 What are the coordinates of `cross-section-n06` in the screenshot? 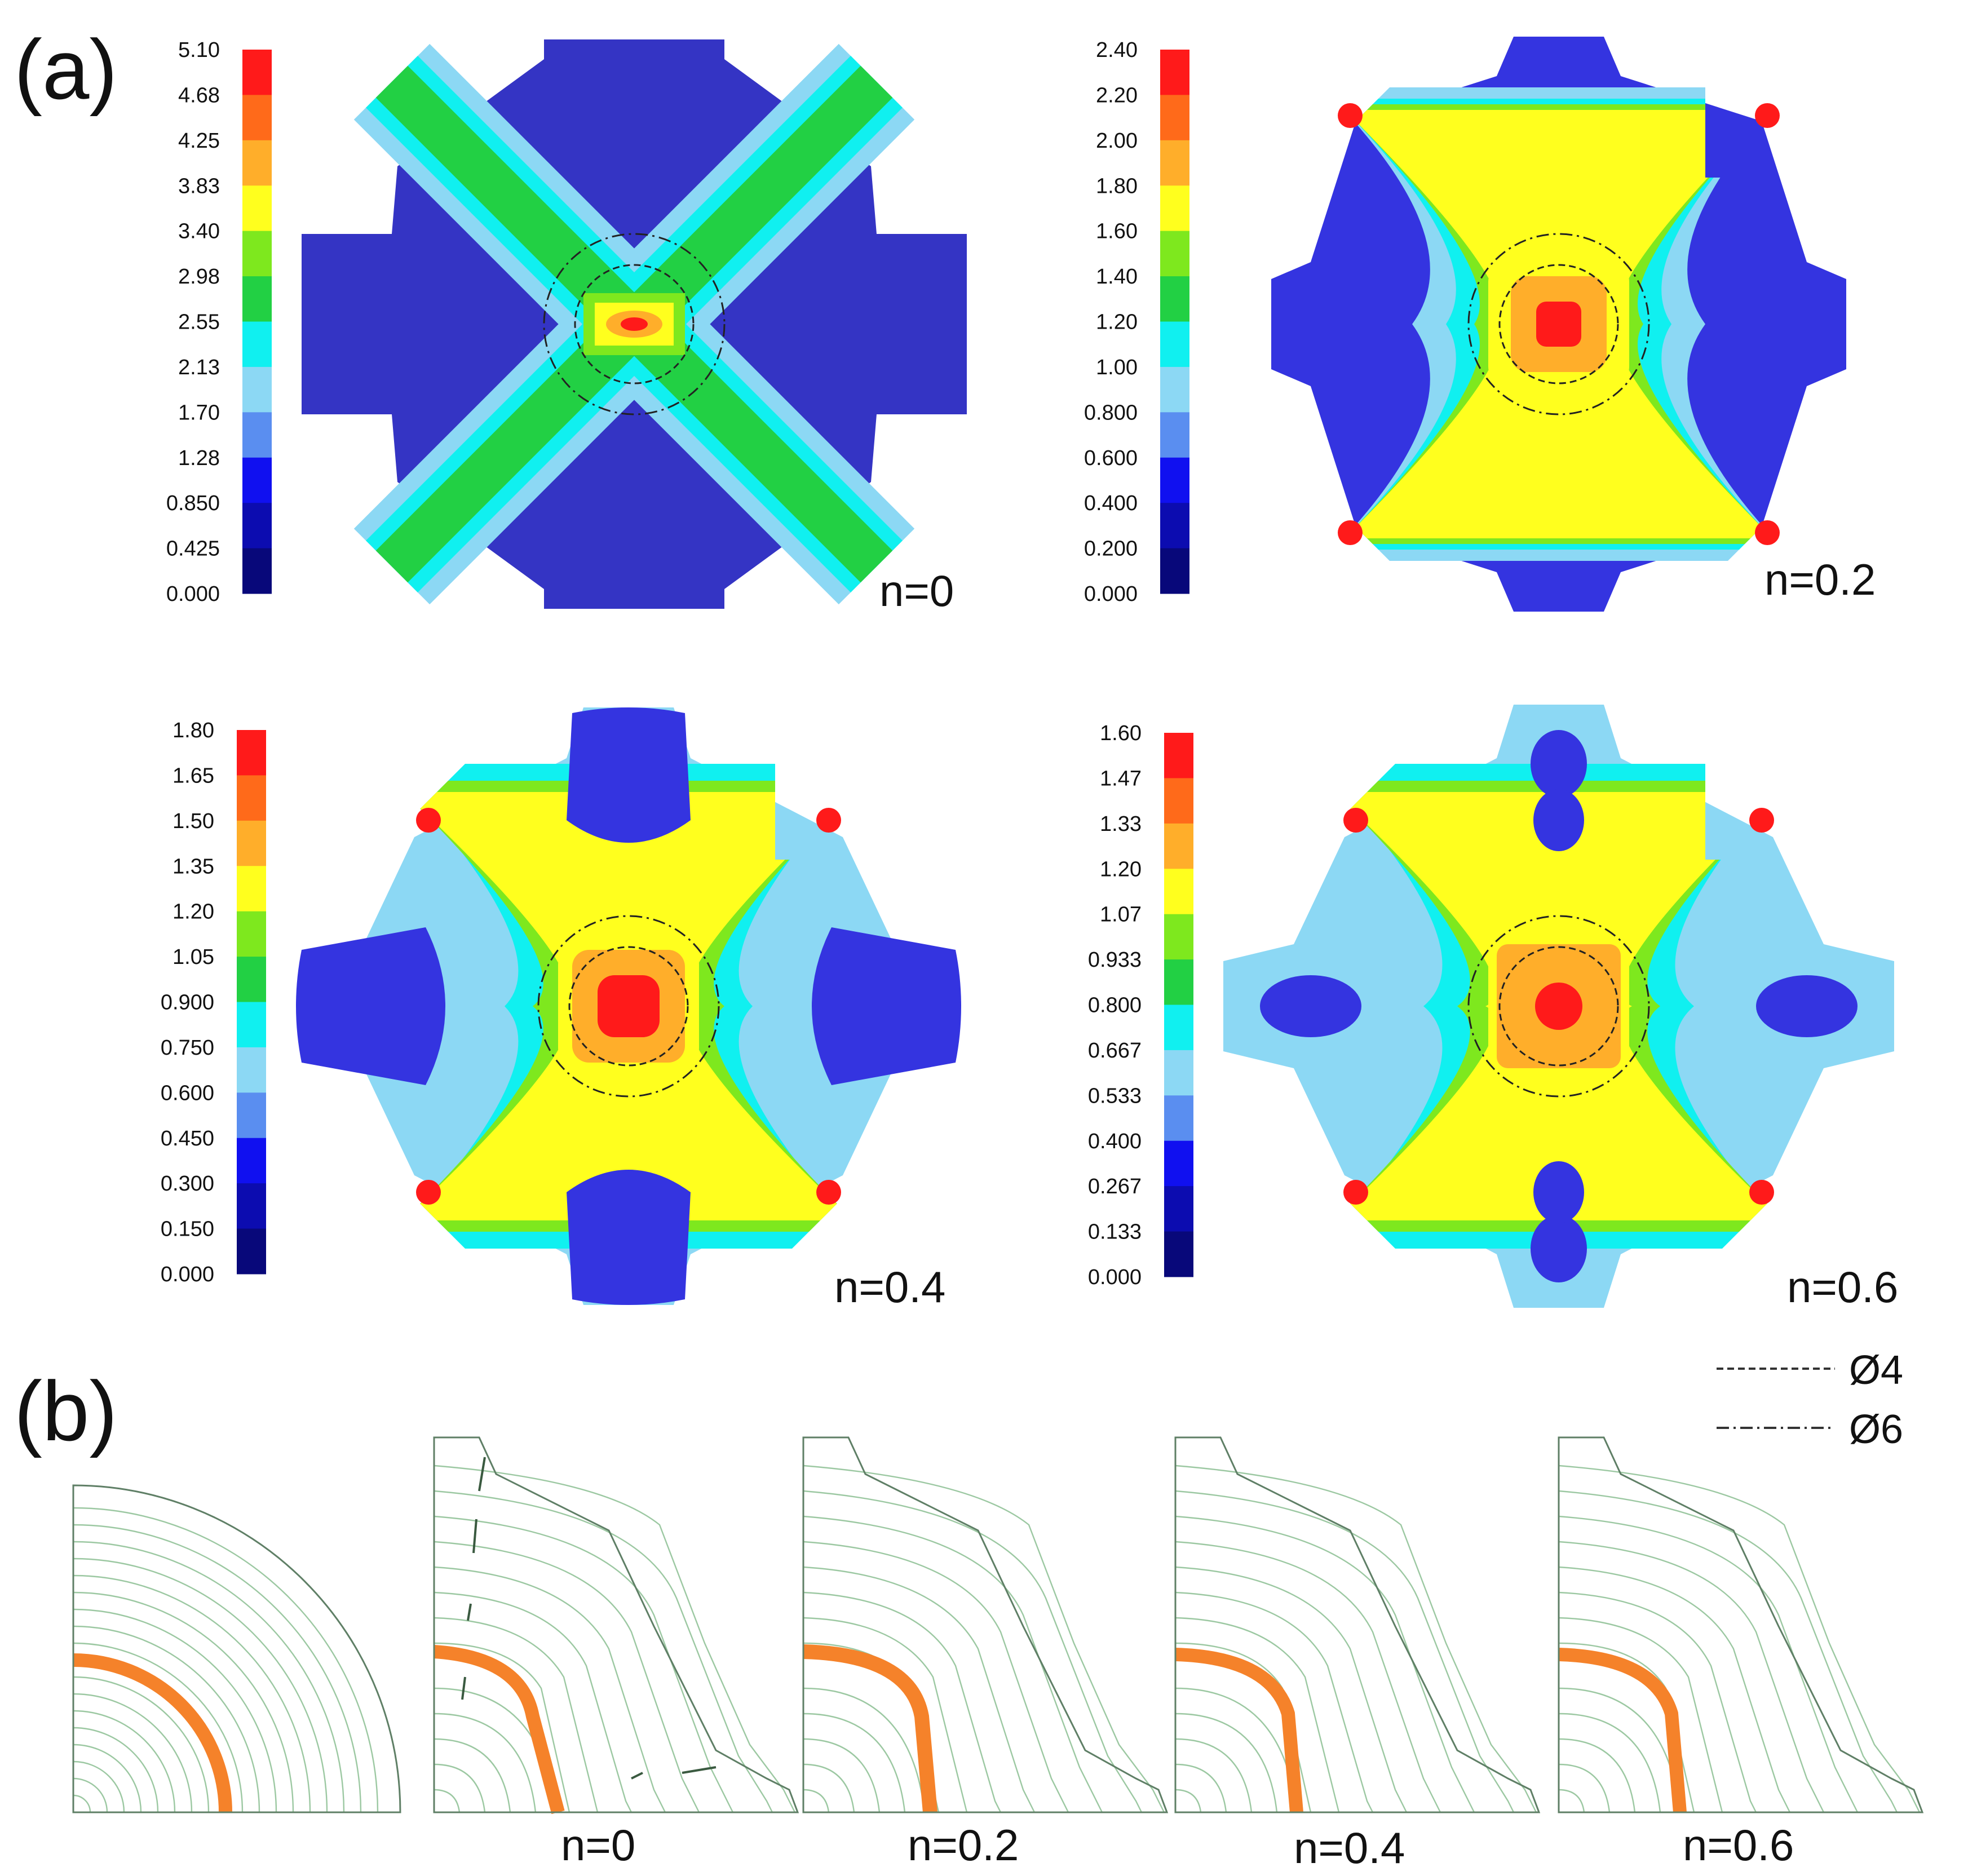 It's located at (1741, 1625).